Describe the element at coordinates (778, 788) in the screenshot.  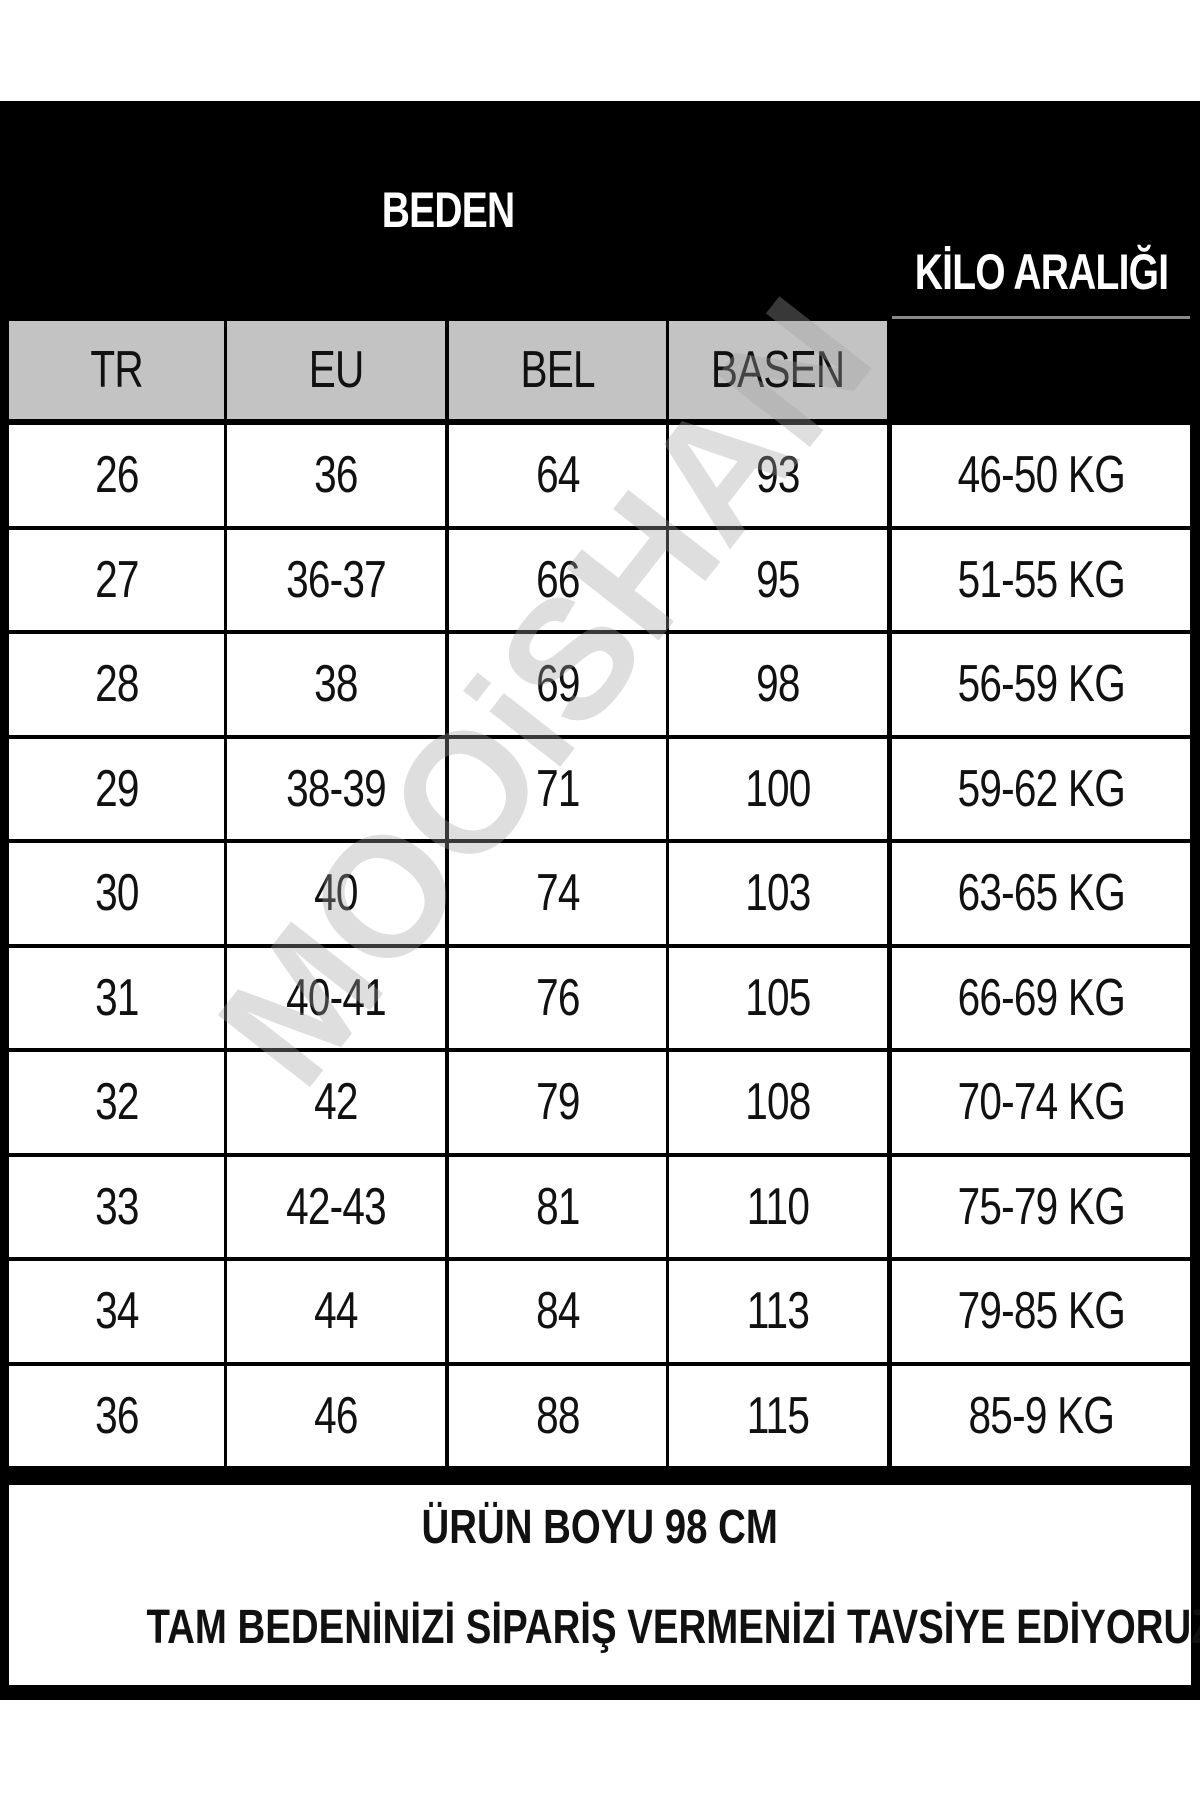
I see `table-cell: 100` at that location.